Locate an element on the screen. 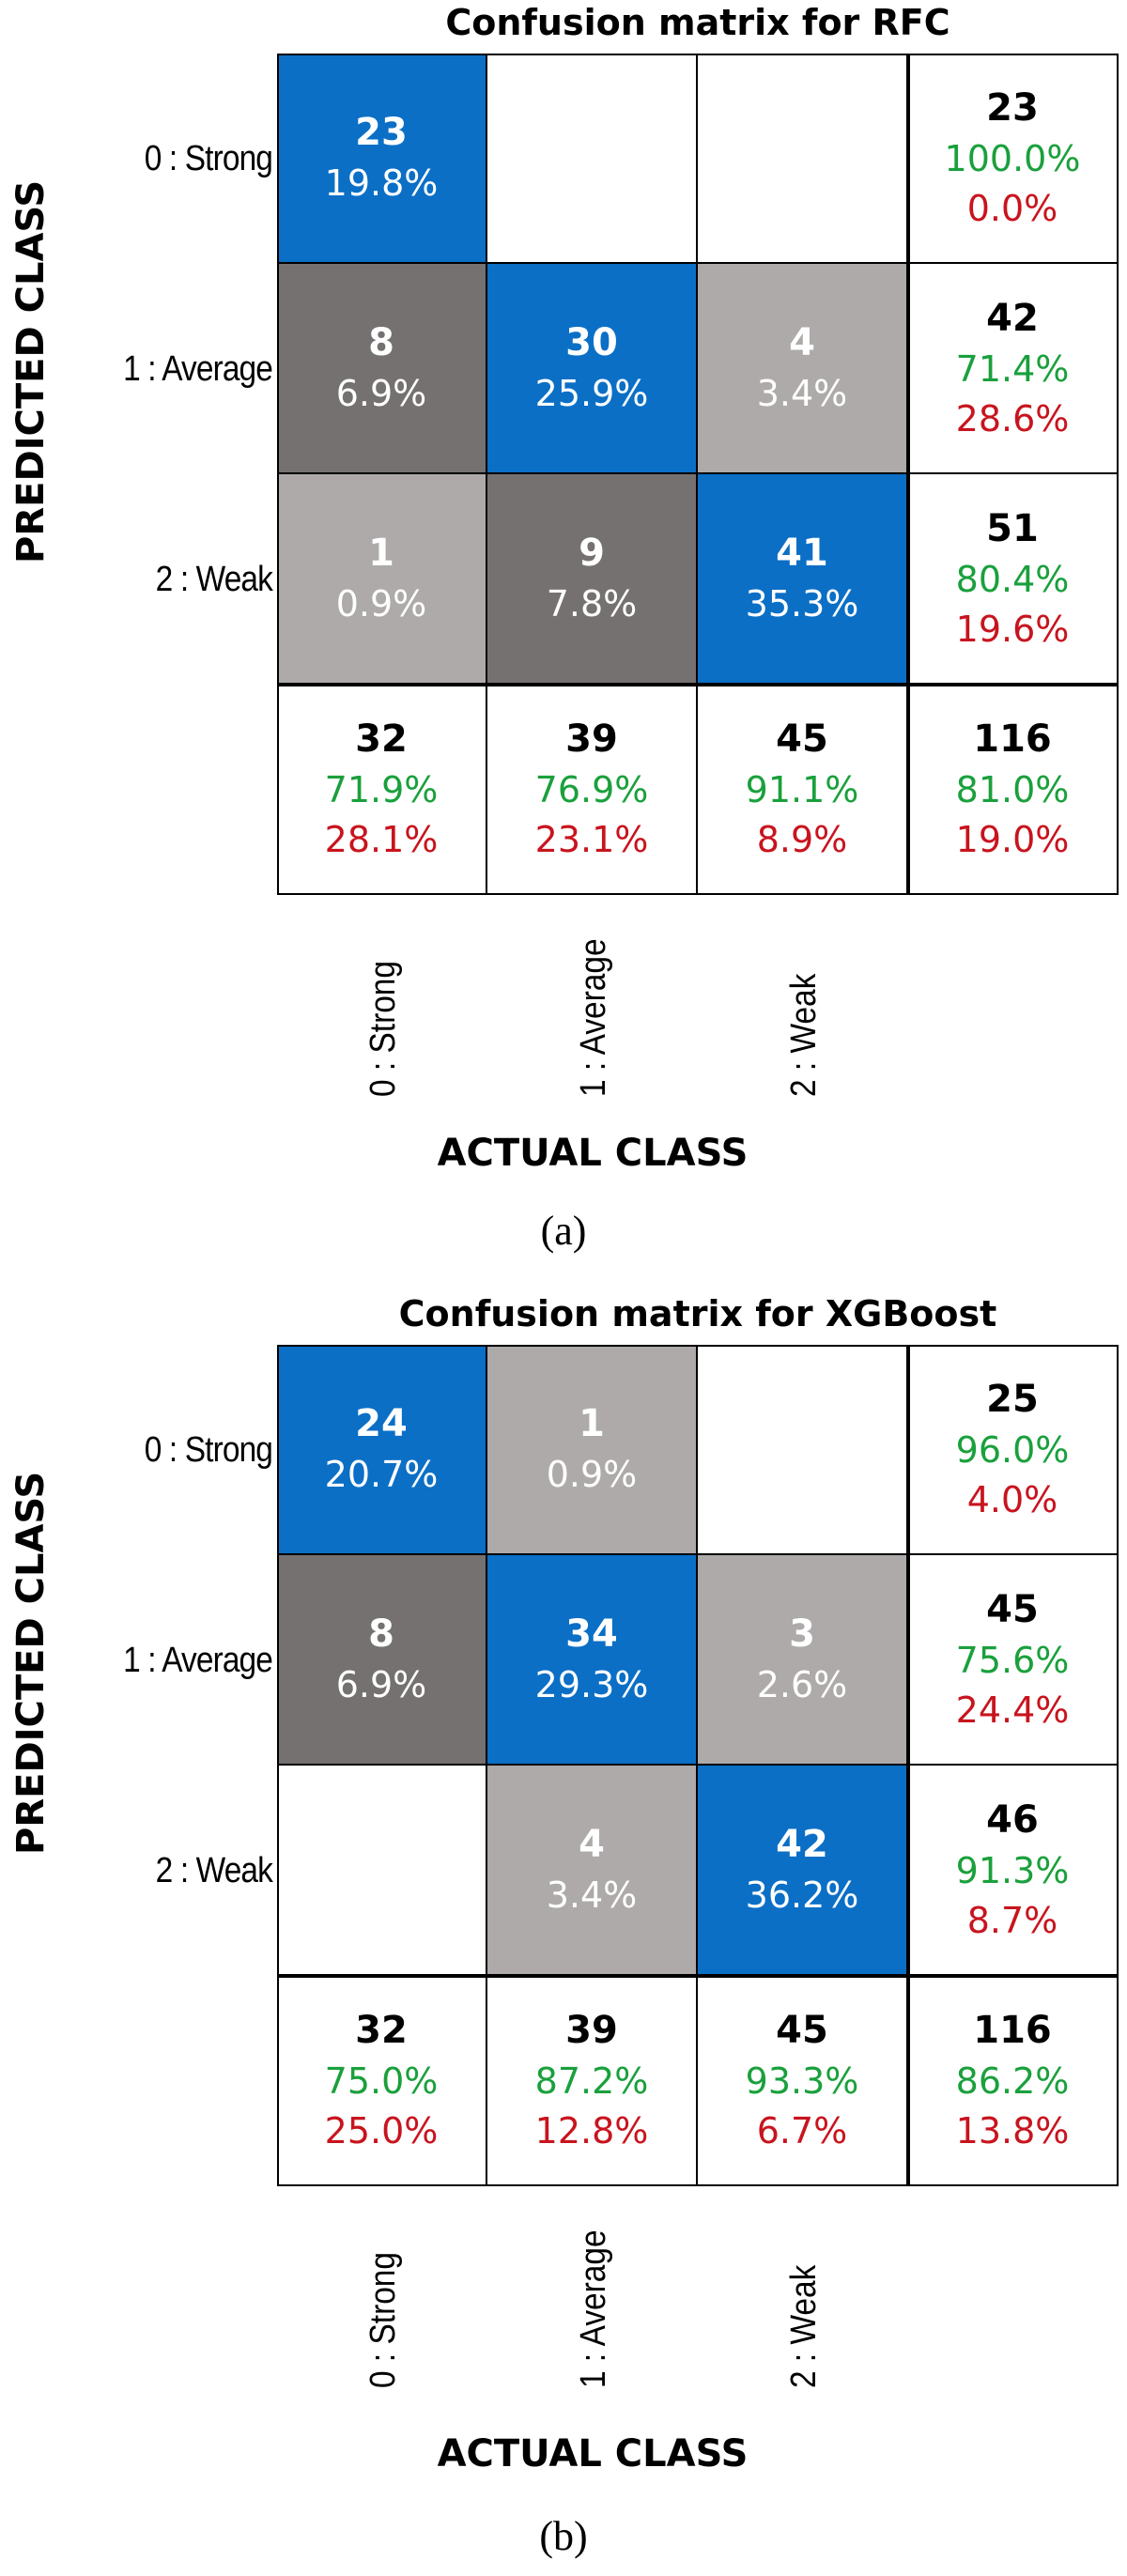 The height and width of the screenshot is (2576, 1127). summary-error-percent: 6.7% is located at coordinates (802, 2131).